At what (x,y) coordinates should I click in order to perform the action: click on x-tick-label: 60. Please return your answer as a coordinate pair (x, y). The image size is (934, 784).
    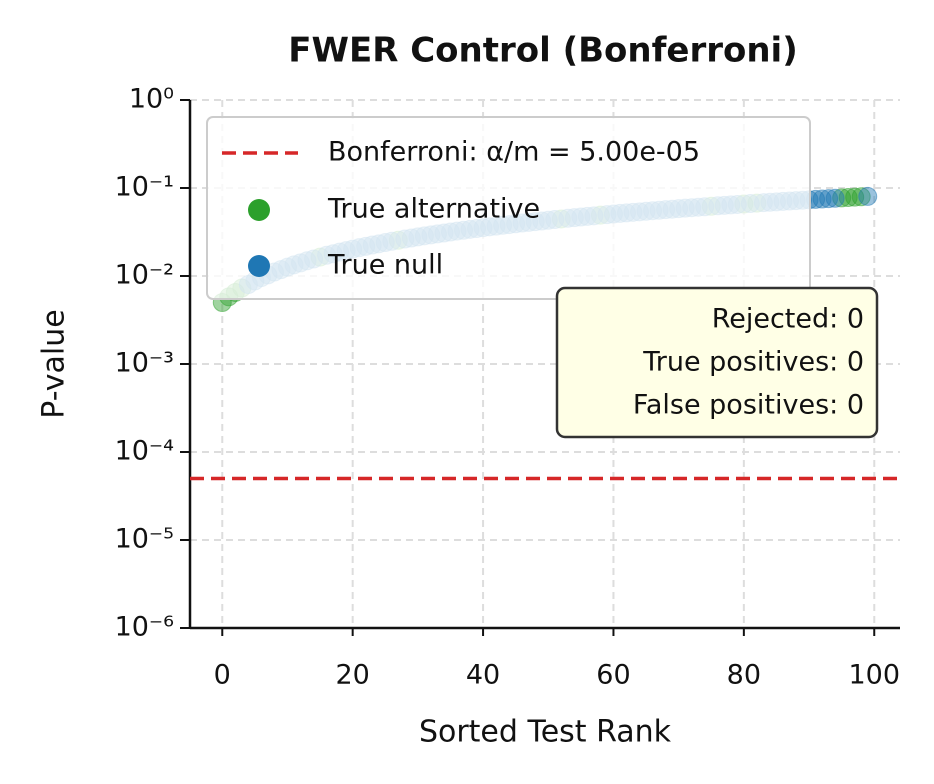
    Looking at the image, I should click on (613, 675).